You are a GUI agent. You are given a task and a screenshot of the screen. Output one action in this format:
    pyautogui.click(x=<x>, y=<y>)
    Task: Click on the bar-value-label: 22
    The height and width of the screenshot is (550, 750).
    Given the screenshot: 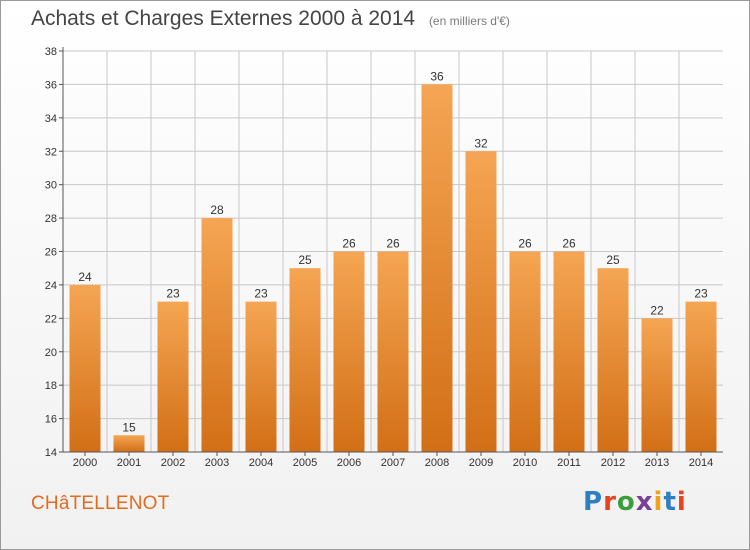 What is the action you would take?
    pyautogui.click(x=657, y=310)
    